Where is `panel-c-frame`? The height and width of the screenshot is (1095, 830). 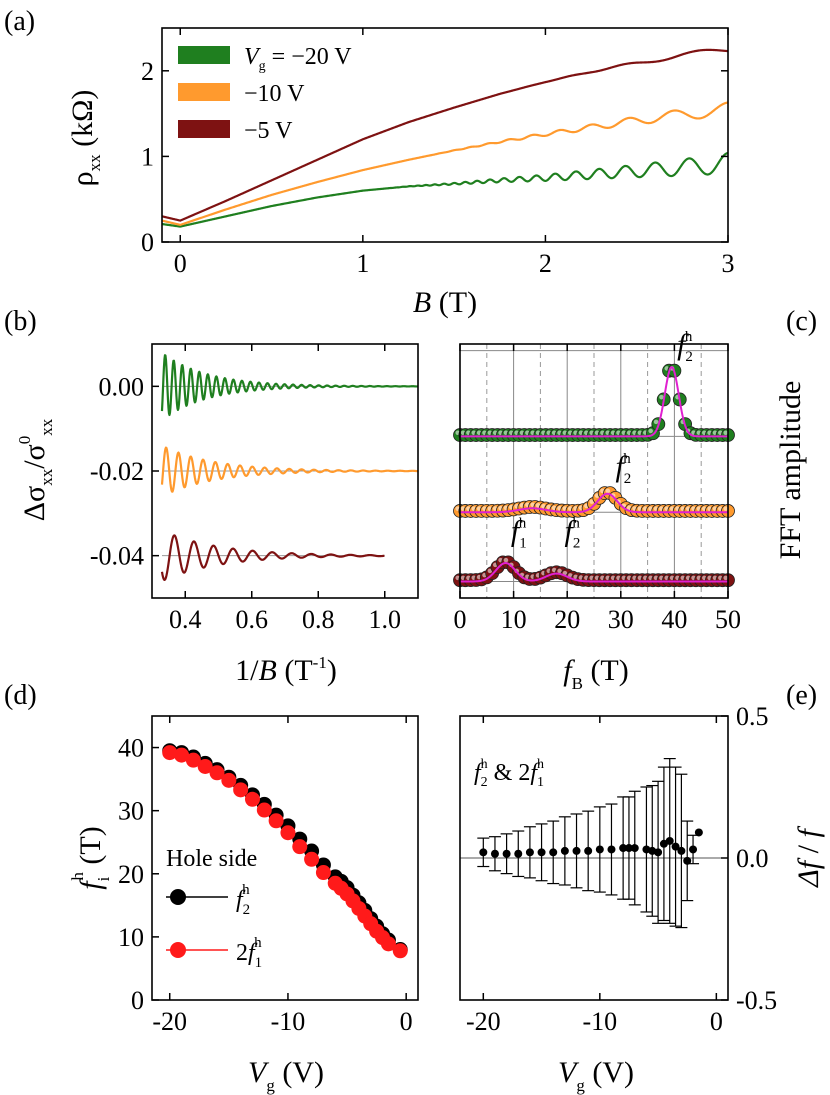 panel-c-frame is located at coordinates (594, 471).